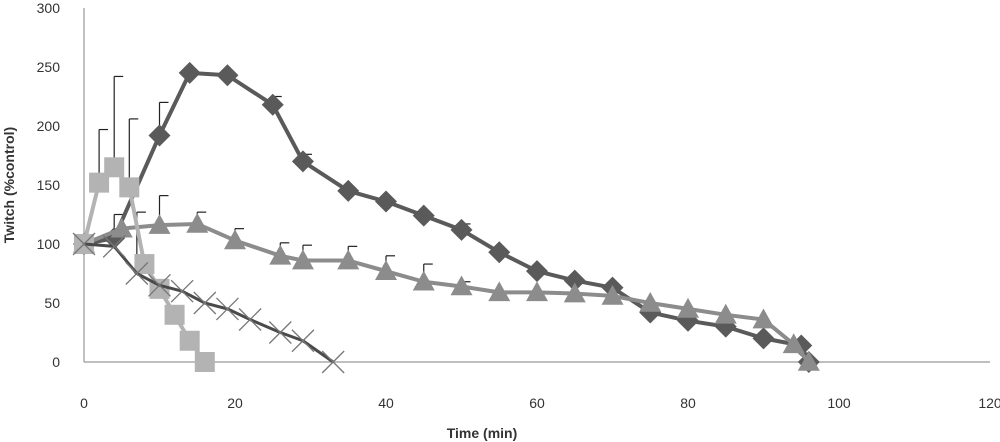  I want to click on series-cross, so click(208, 303).